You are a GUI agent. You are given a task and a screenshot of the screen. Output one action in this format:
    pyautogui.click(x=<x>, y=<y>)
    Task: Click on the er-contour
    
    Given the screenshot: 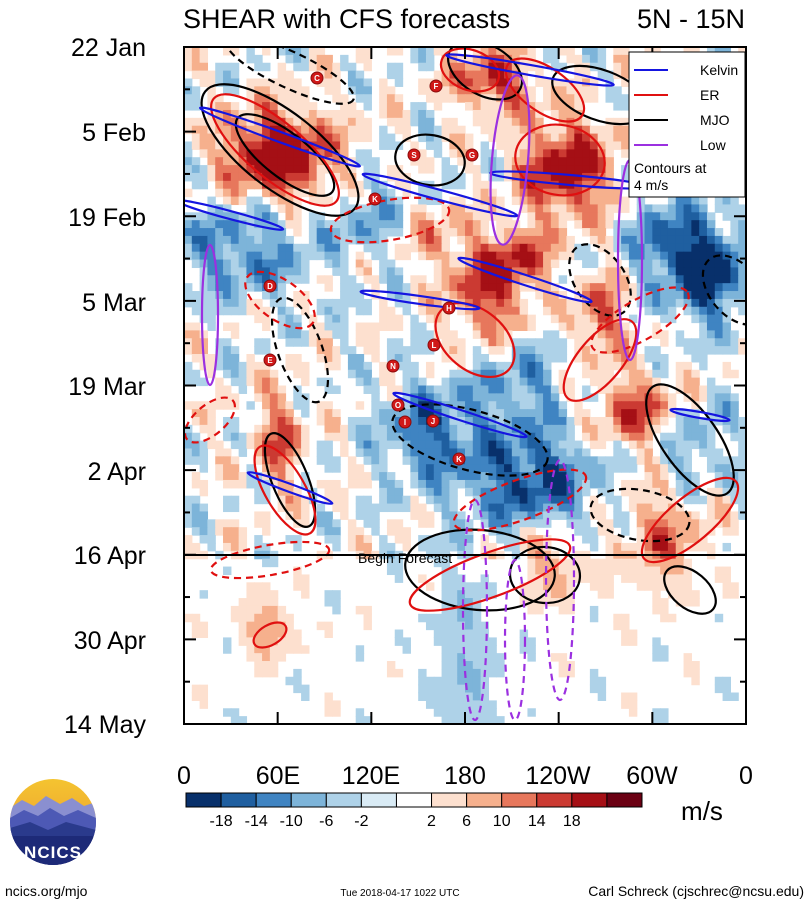 What is the action you would take?
    pyautogui.click(x=545, y=90)
    